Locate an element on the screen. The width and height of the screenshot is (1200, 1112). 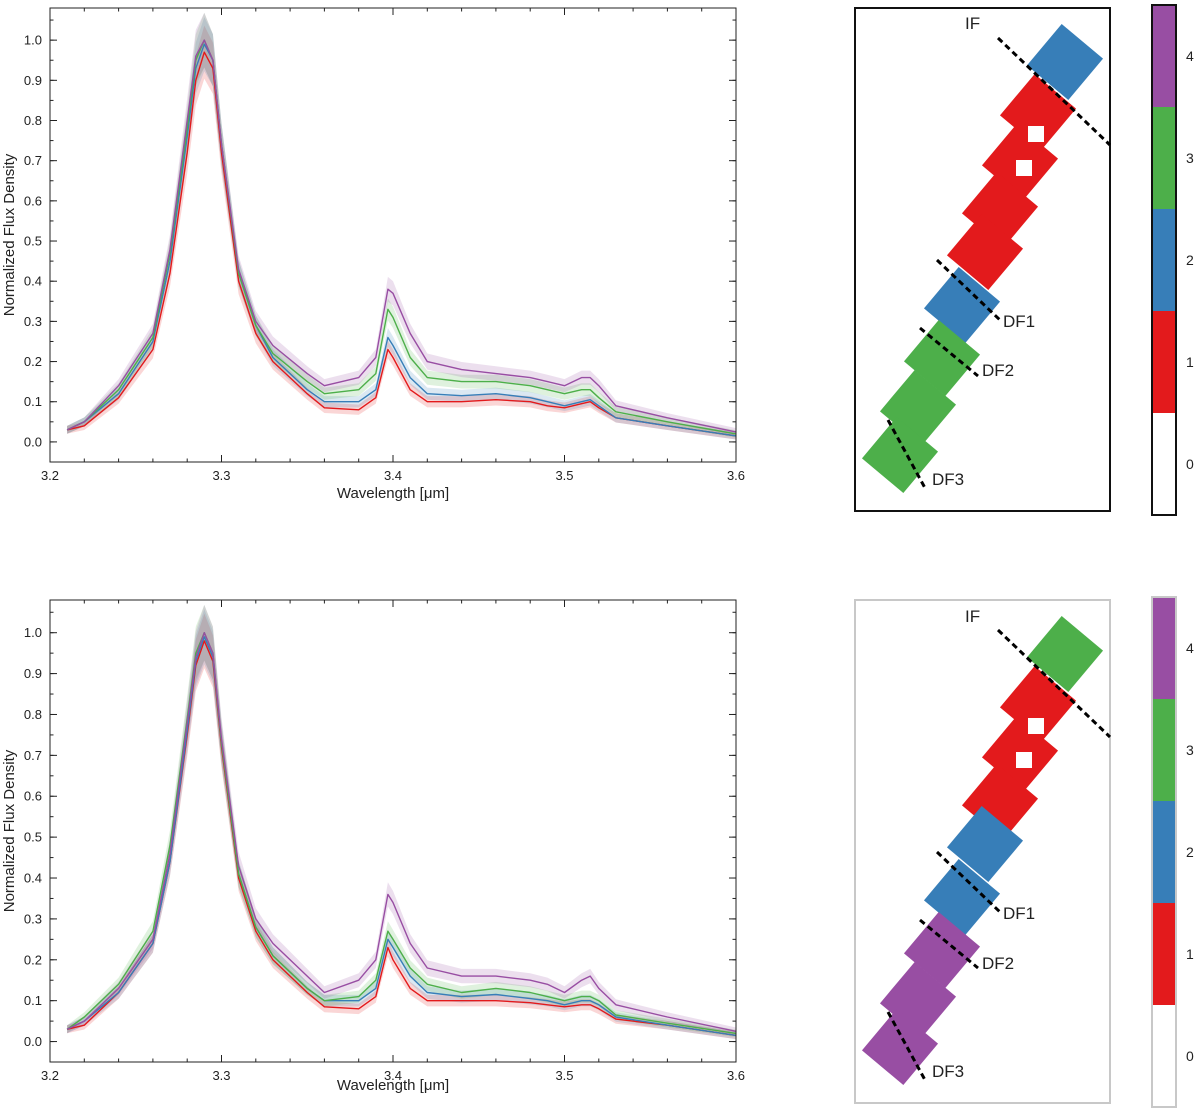
colorbar-top: 4 3 2 1 0 is located at coordinates (1172, 260).